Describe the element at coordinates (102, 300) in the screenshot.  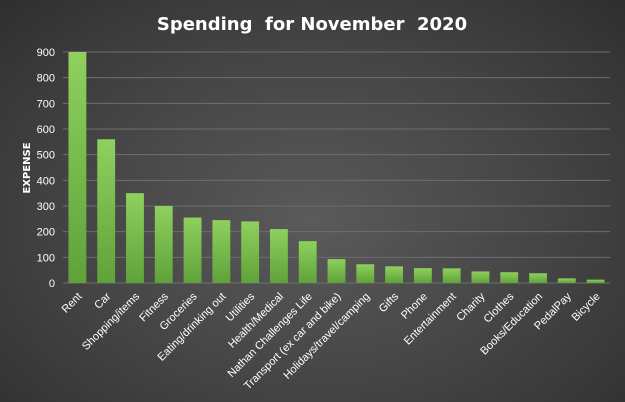
I see `x-tick-label: Car` at that location.